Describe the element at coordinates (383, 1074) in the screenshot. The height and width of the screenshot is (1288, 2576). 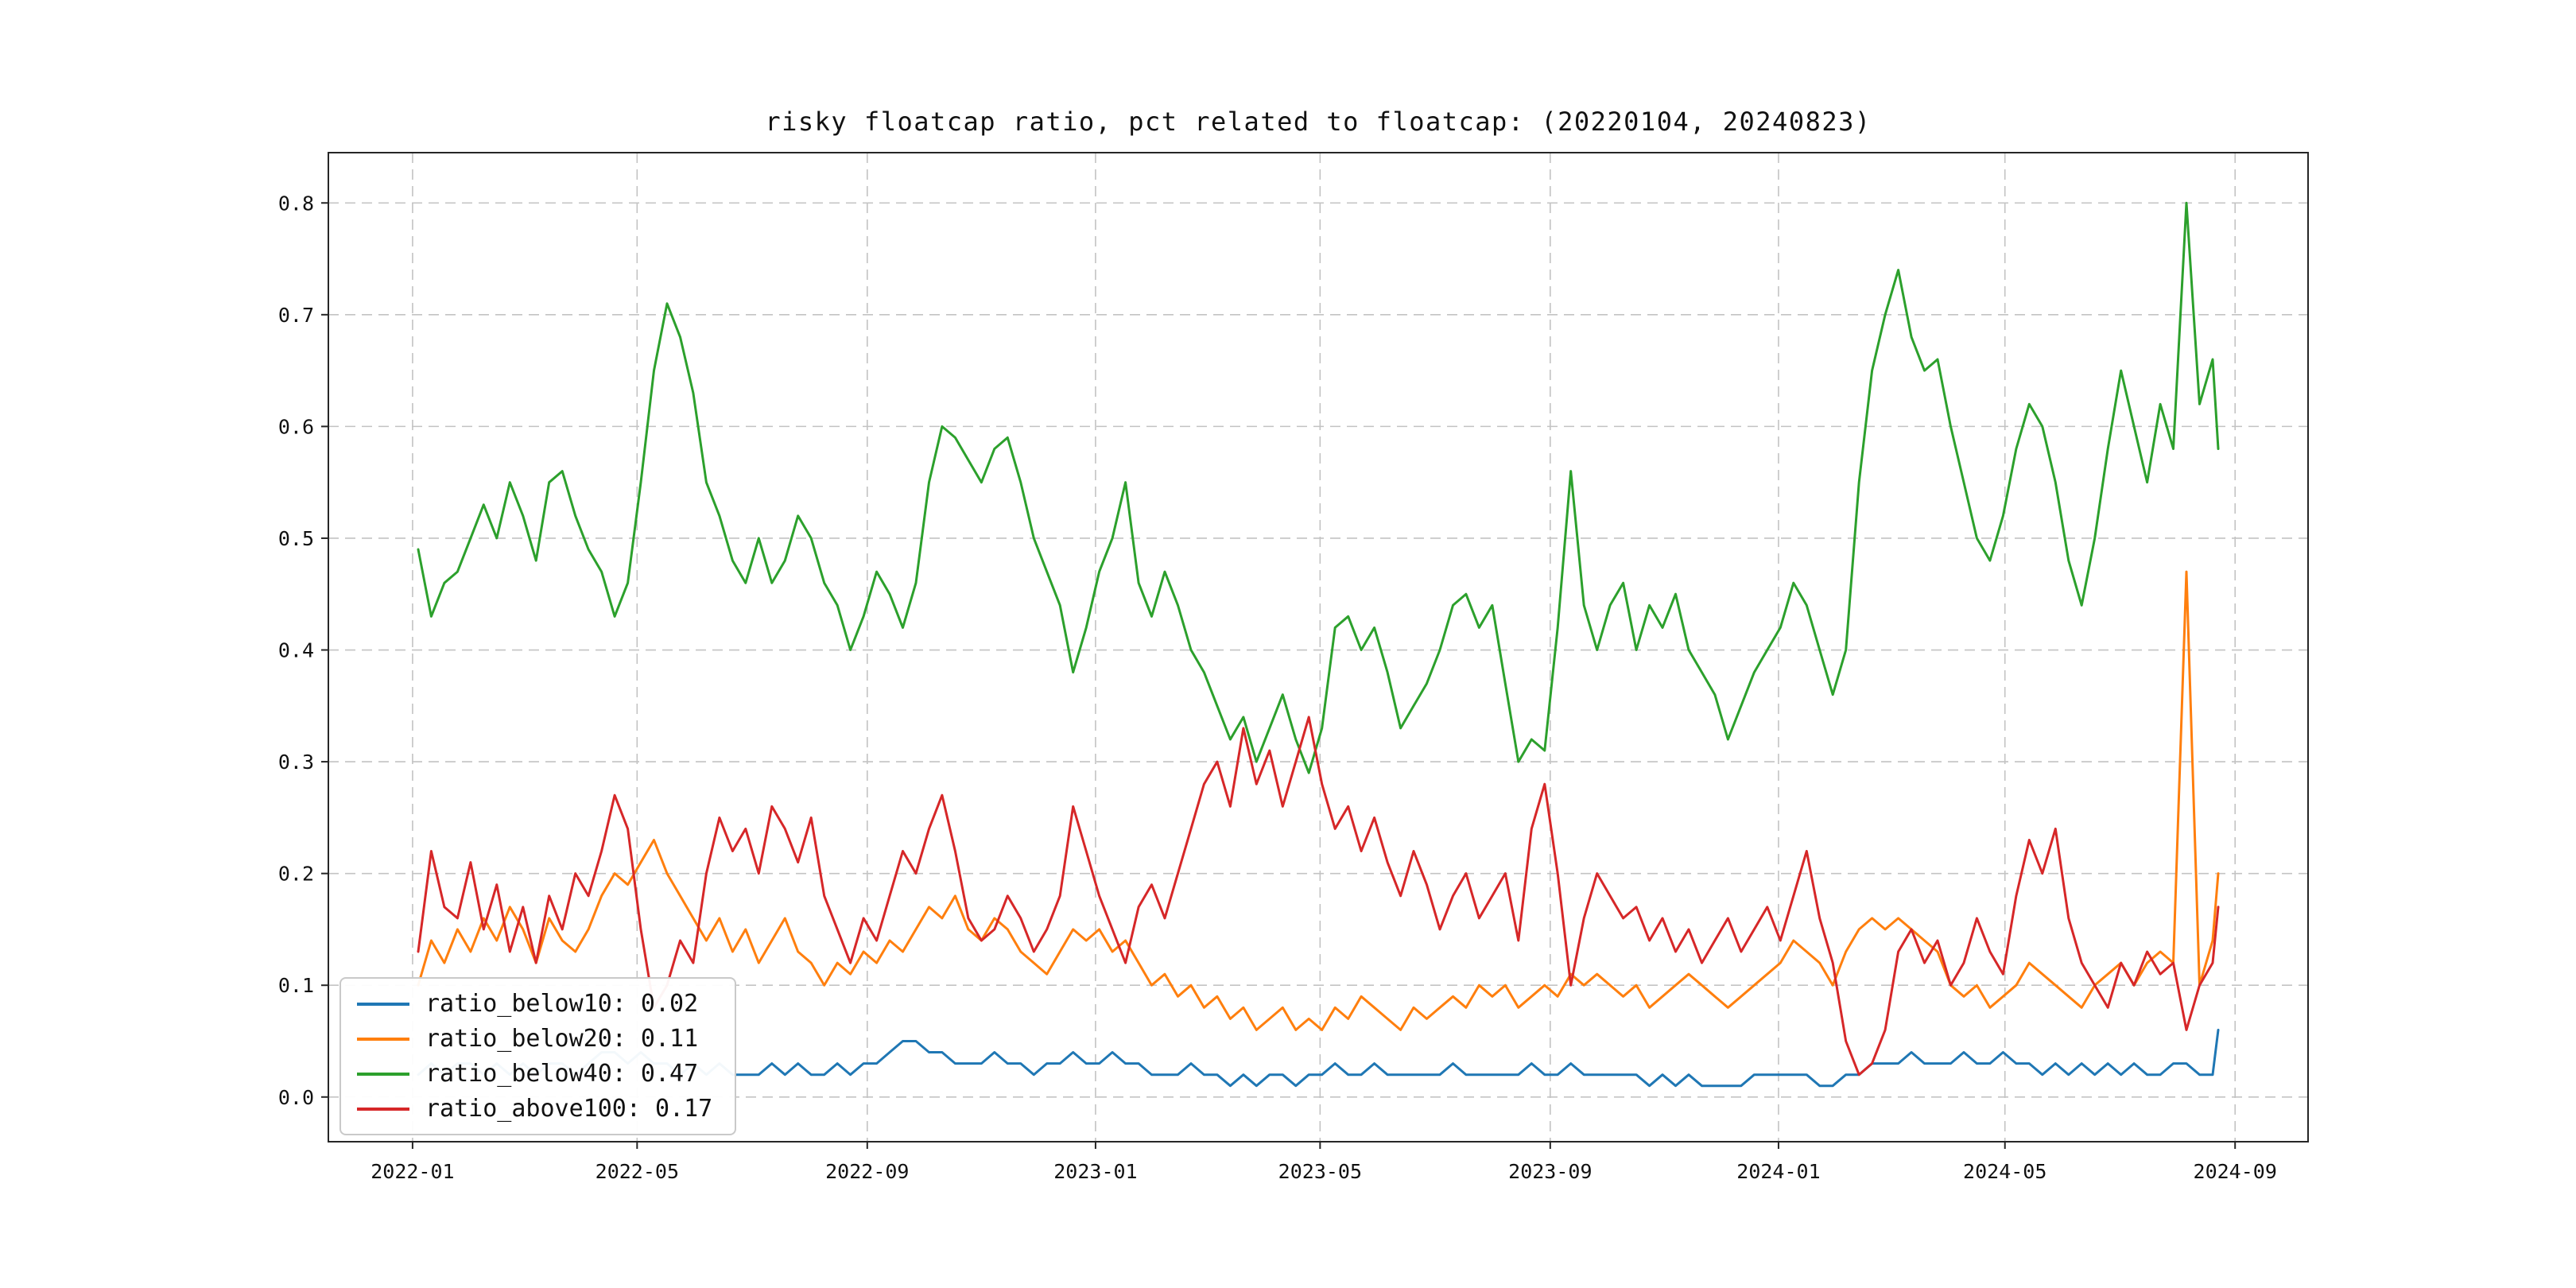
I see `legend-swatch-ratio-below40` at that location.